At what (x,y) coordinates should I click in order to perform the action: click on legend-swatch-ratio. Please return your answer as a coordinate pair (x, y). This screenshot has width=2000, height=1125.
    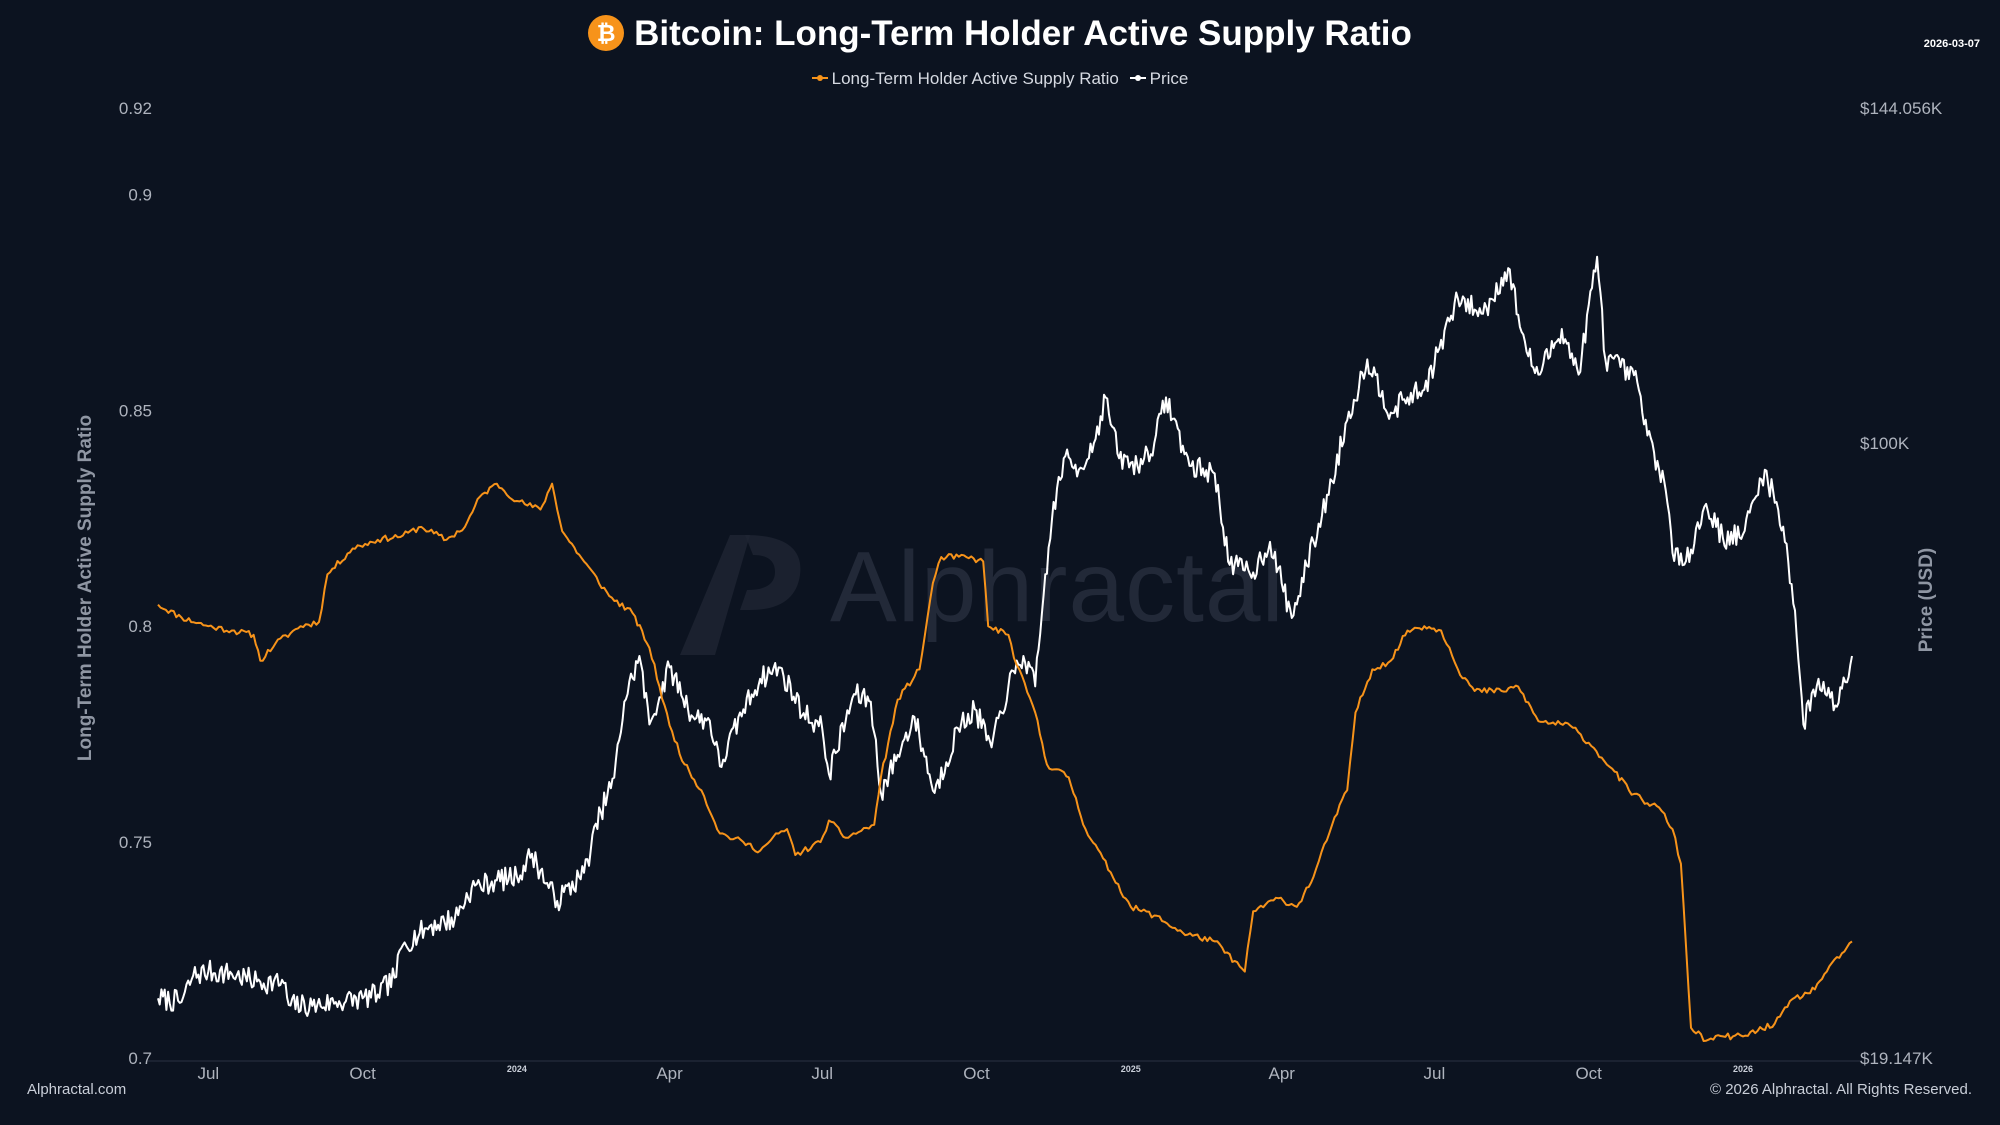
    Looking at the image, I should click on (819, 78).